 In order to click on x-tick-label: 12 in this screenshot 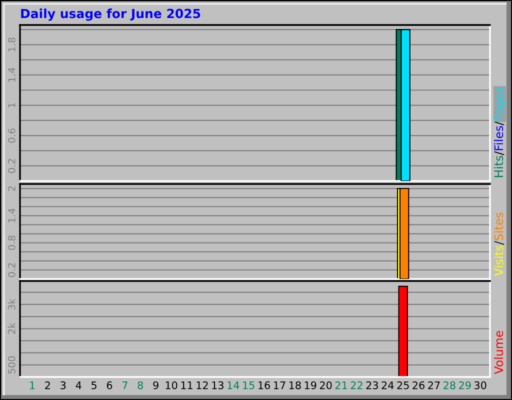, I will do `click(202, 385)`.